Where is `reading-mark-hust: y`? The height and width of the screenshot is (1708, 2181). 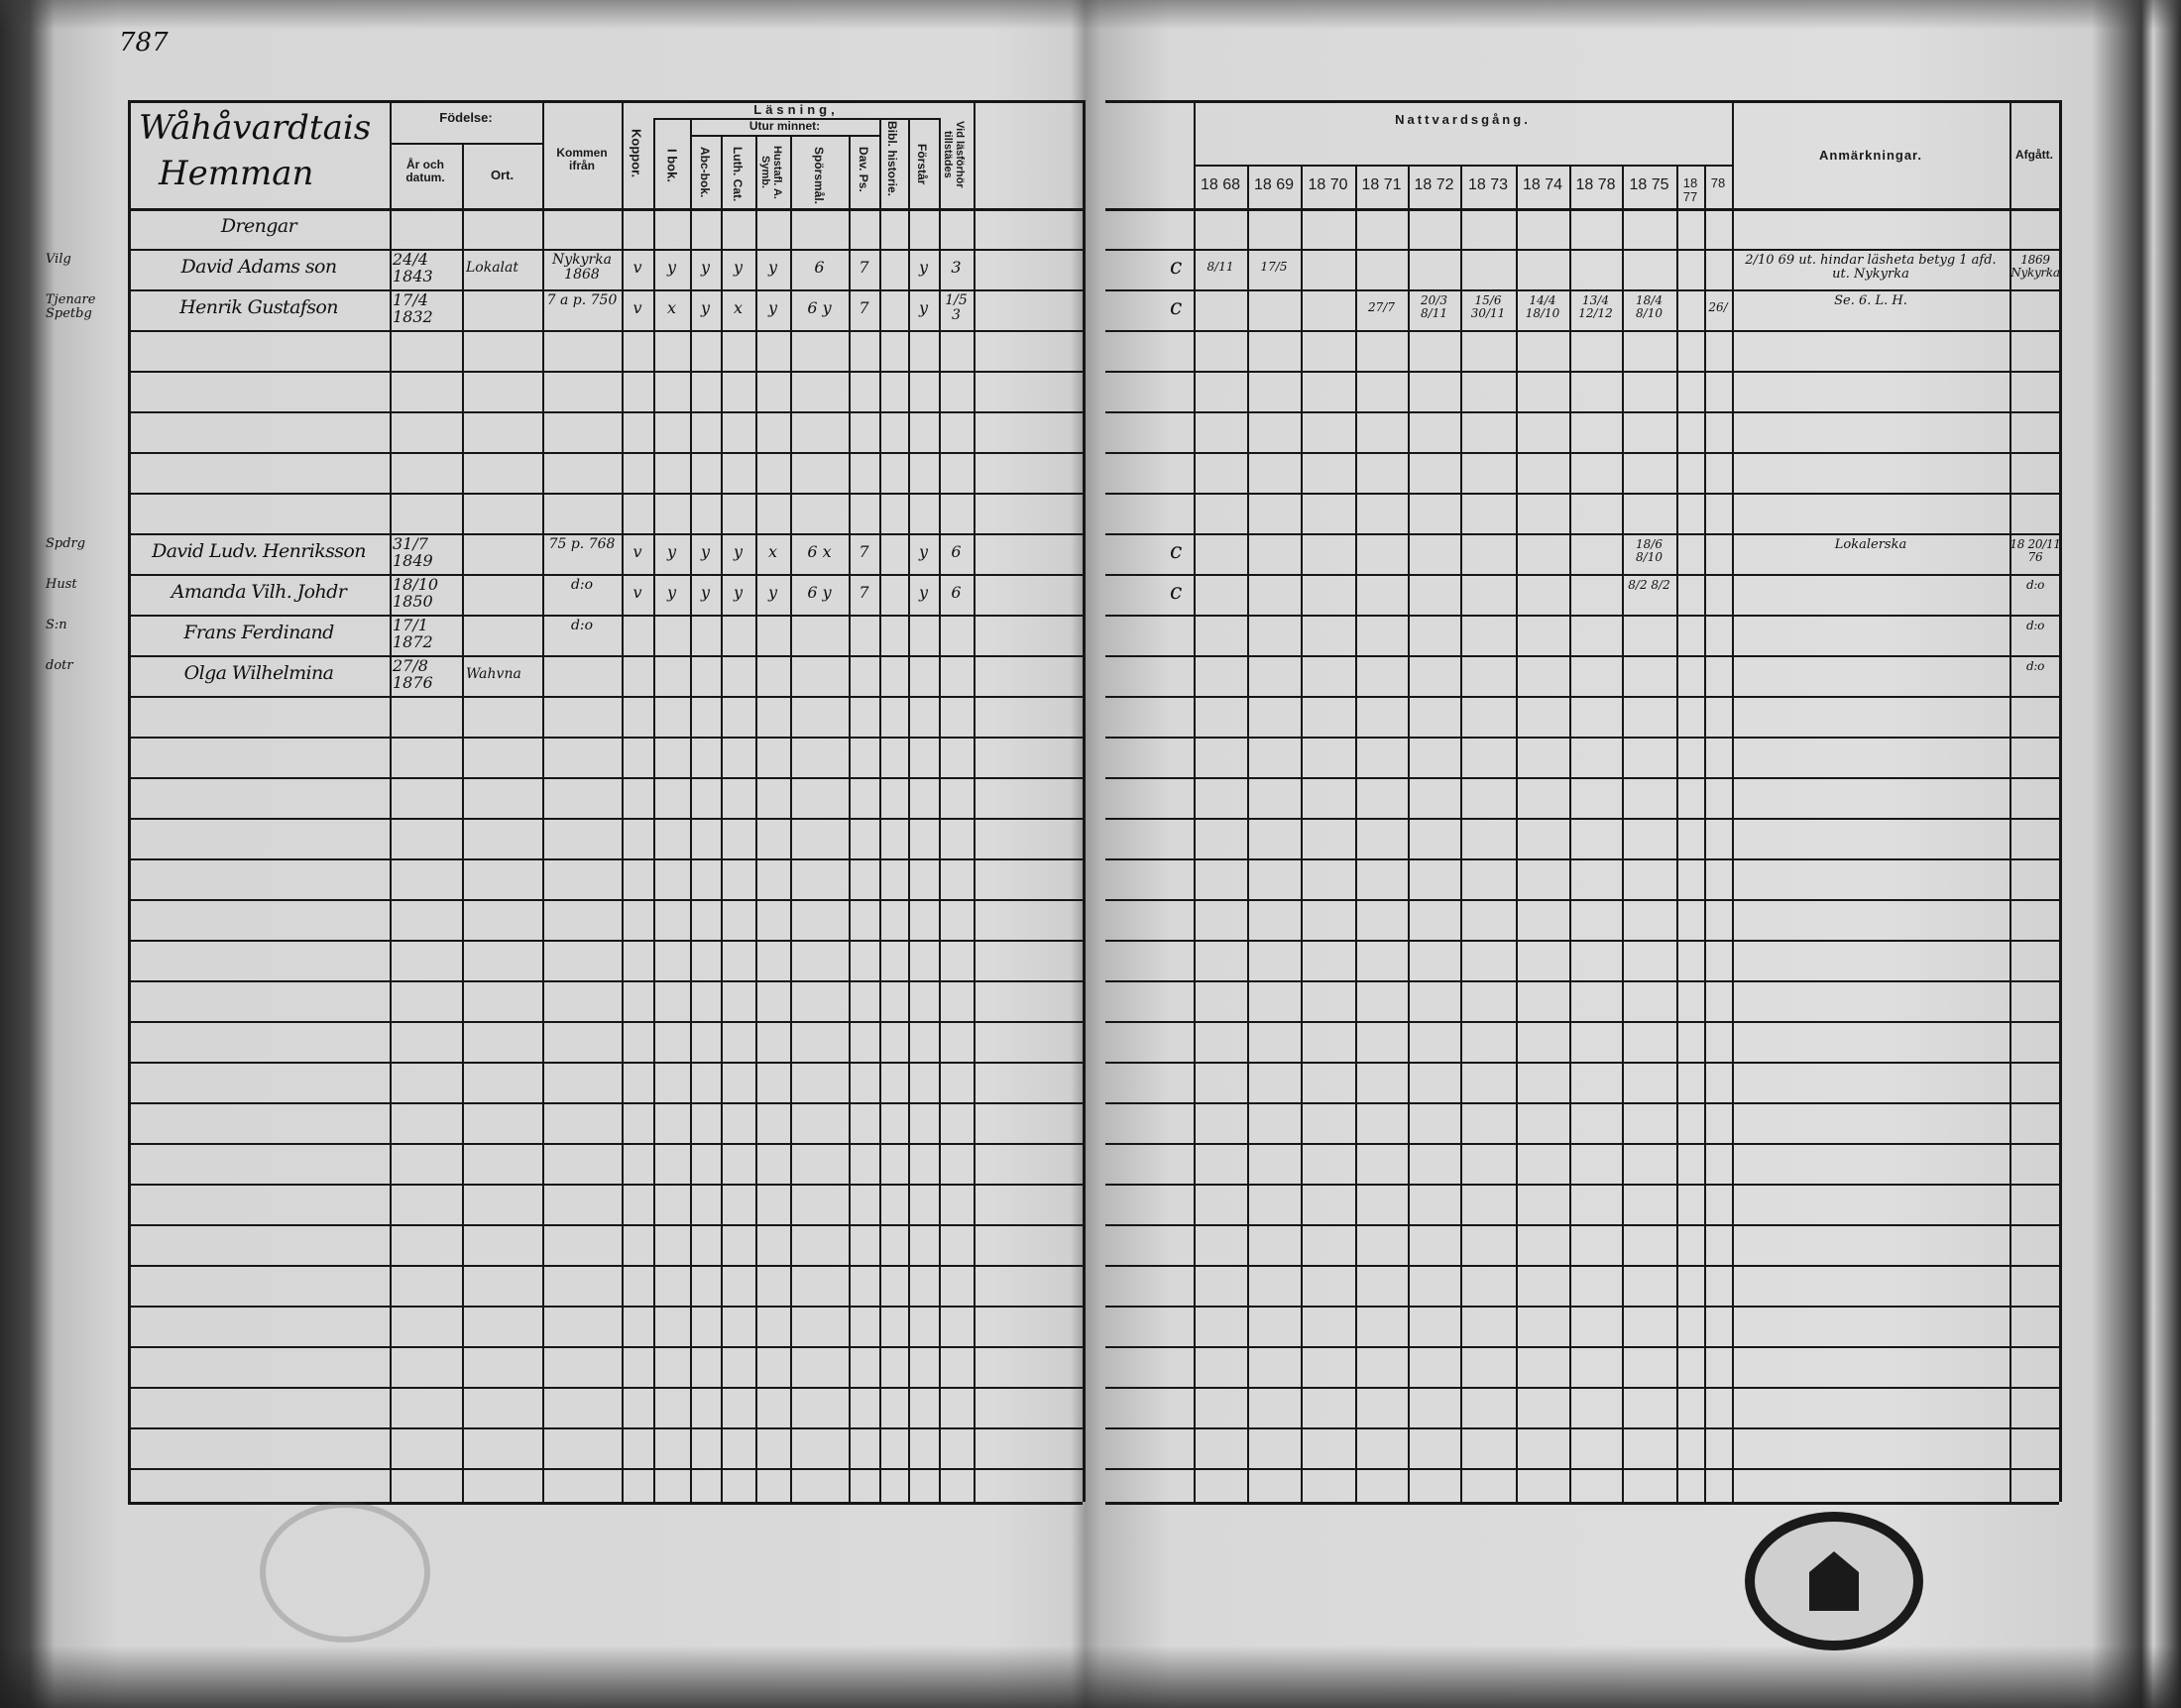 reading-mark-hust: y is located at coordinates (772, 307).